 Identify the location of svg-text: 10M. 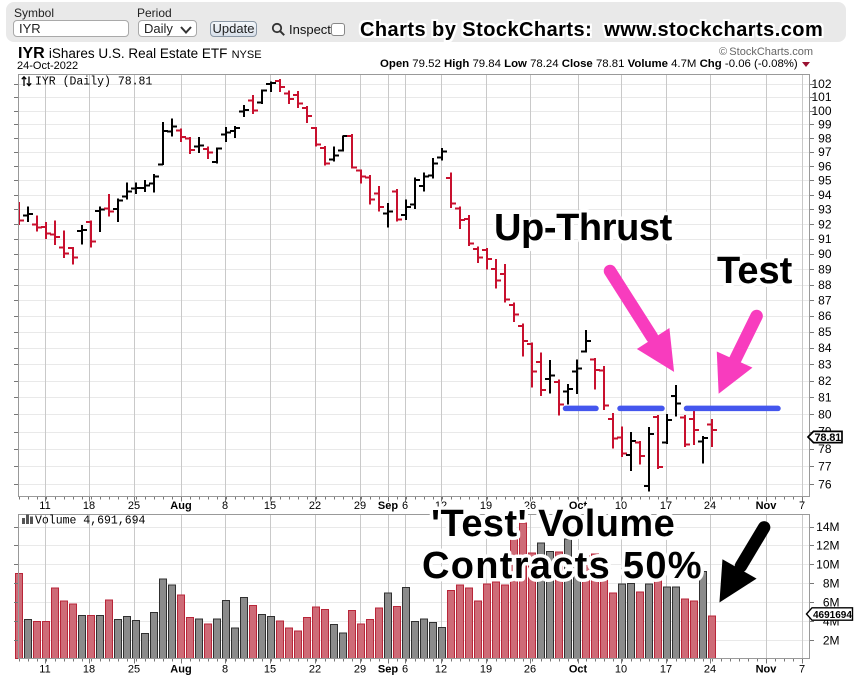
(827, 565).